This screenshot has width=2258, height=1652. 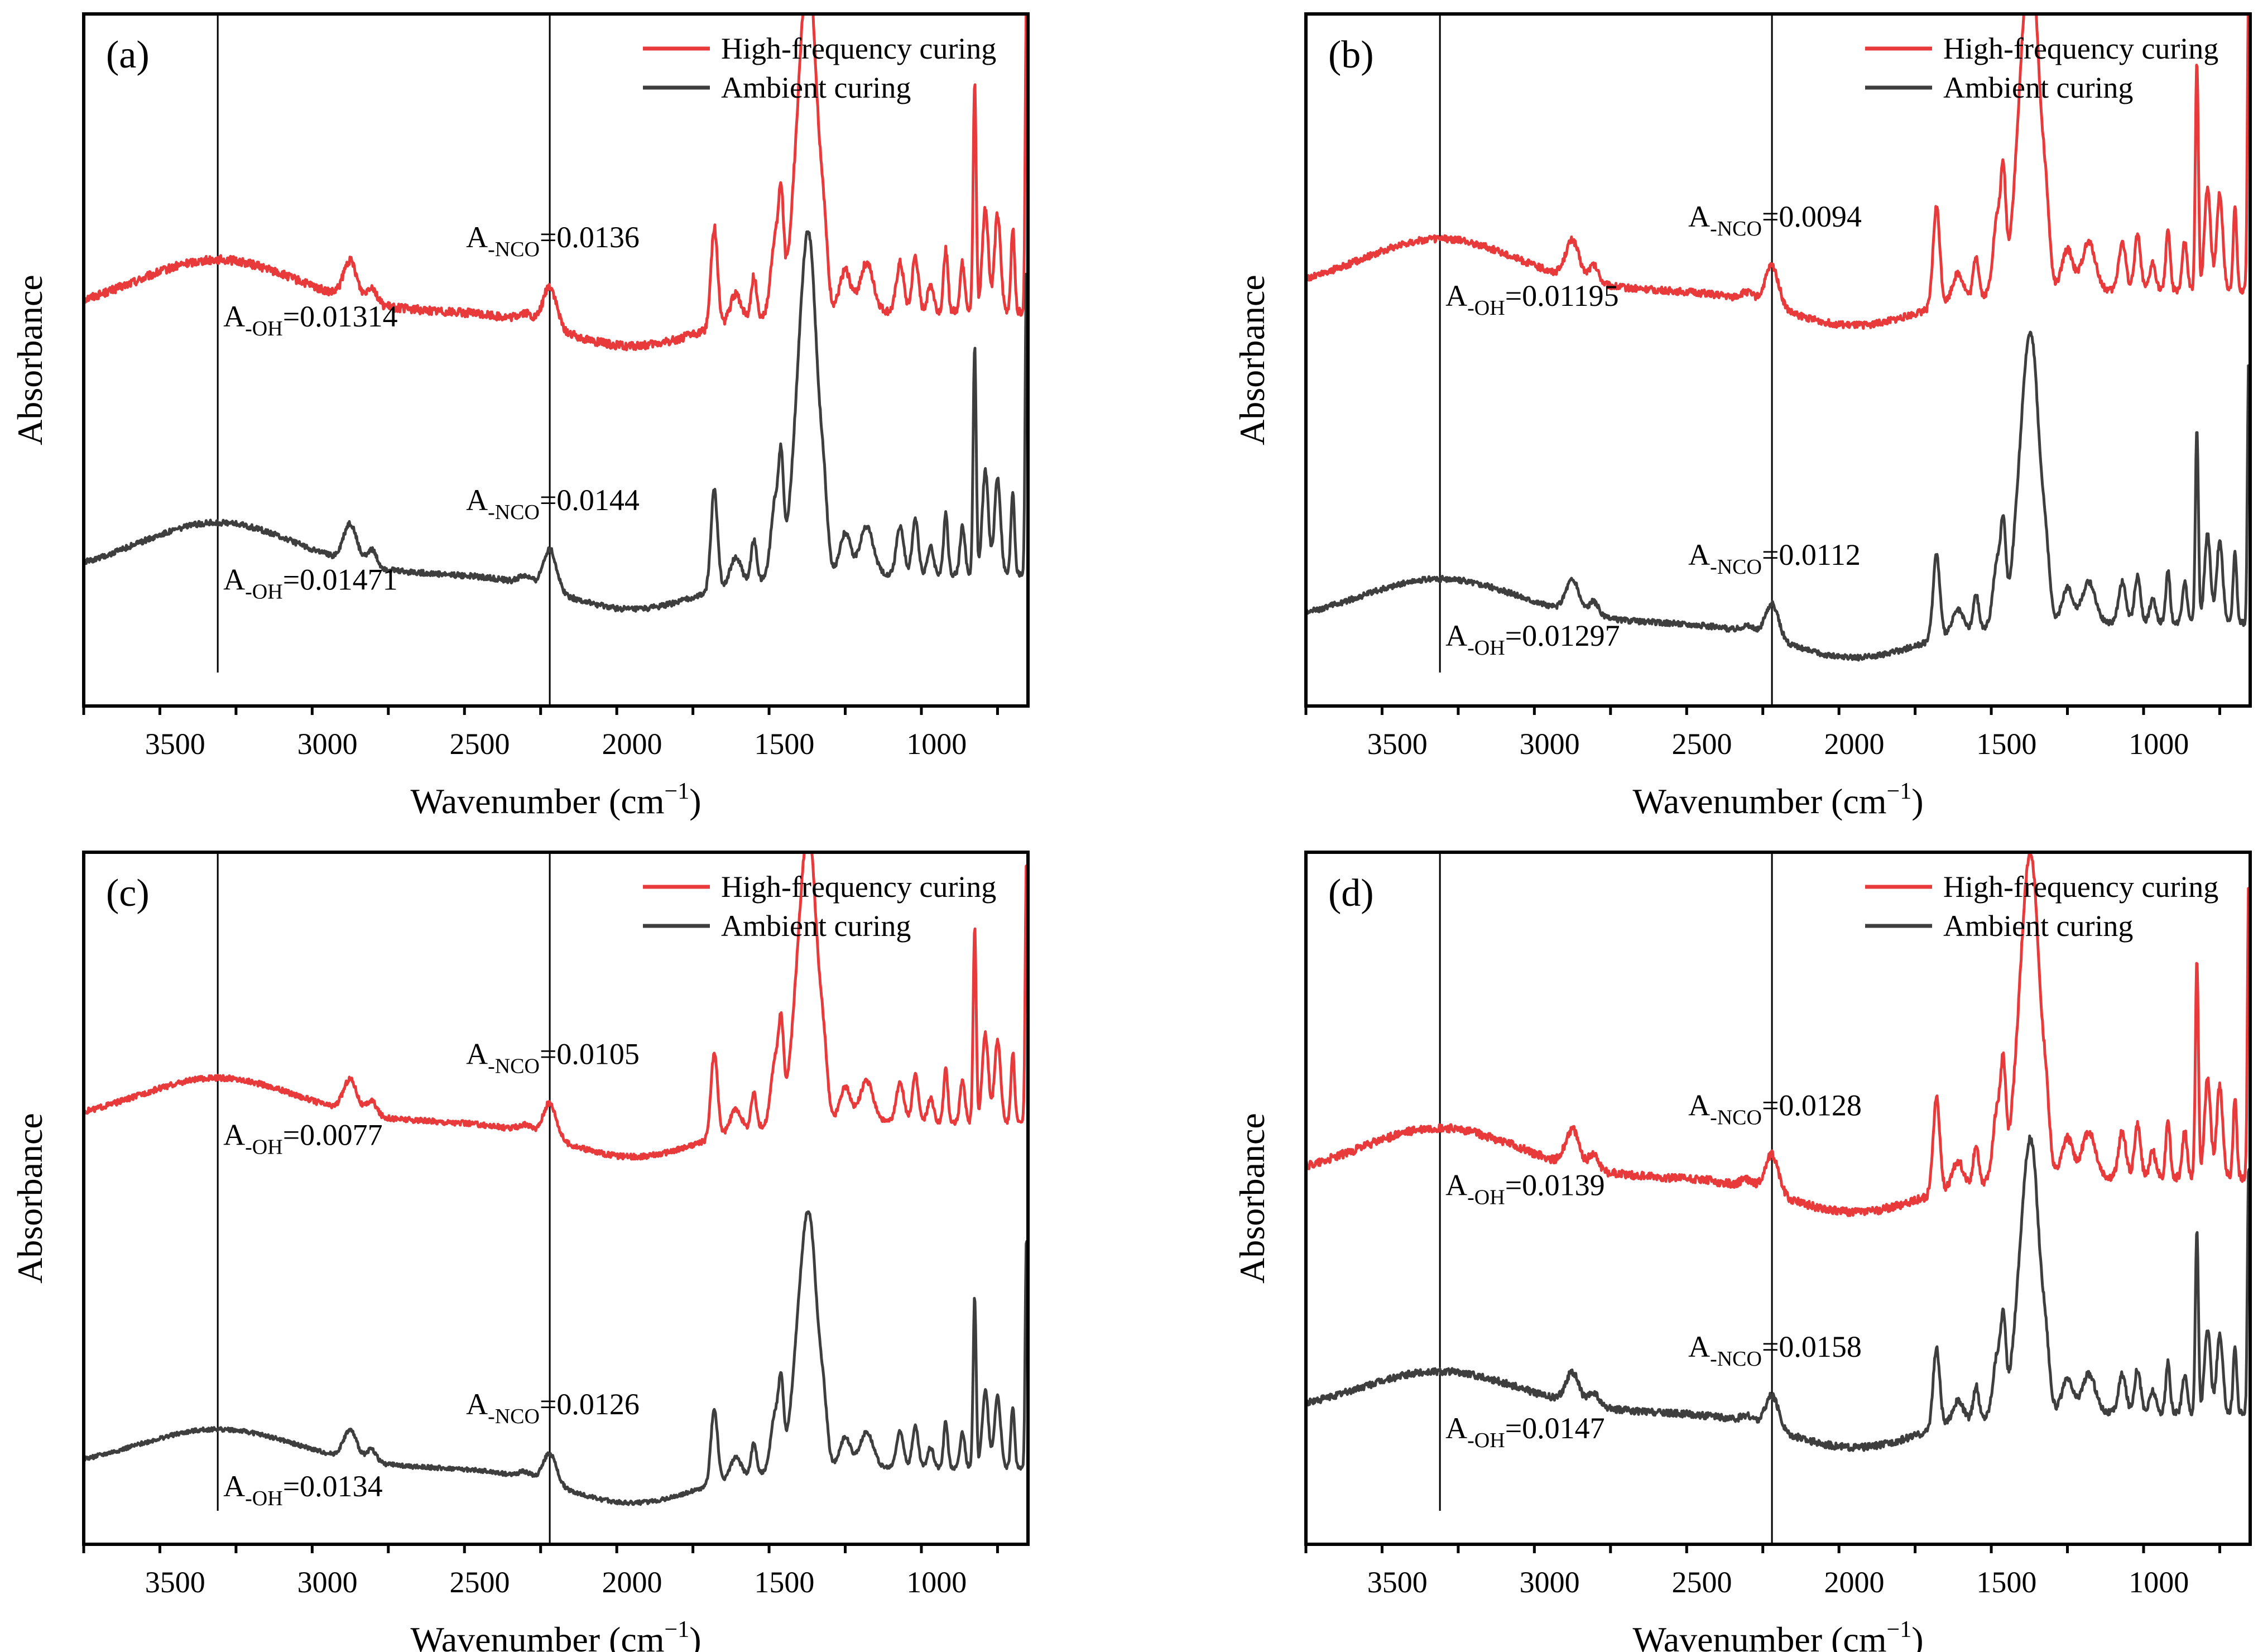 I want to click on annotation-nco: A-NCO=0.0126, so click(x=553, y=1407).